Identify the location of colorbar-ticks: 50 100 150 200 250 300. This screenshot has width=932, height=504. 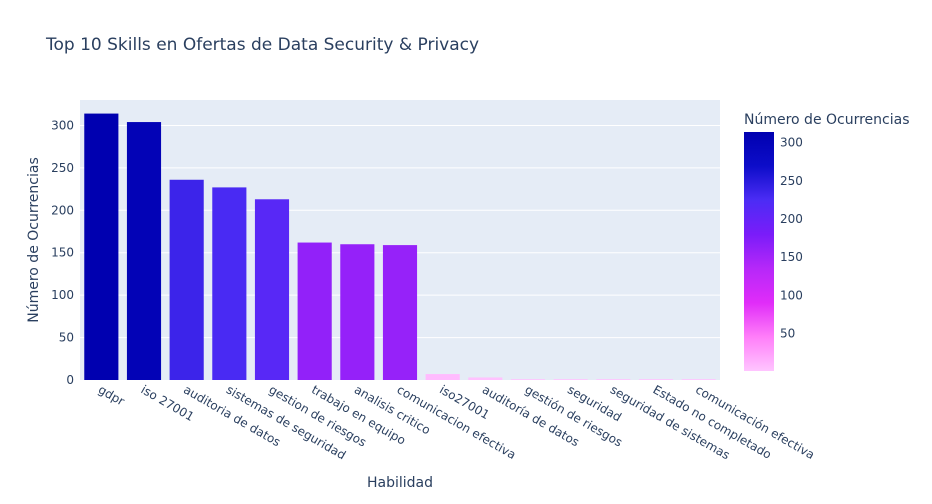
(791, 238).